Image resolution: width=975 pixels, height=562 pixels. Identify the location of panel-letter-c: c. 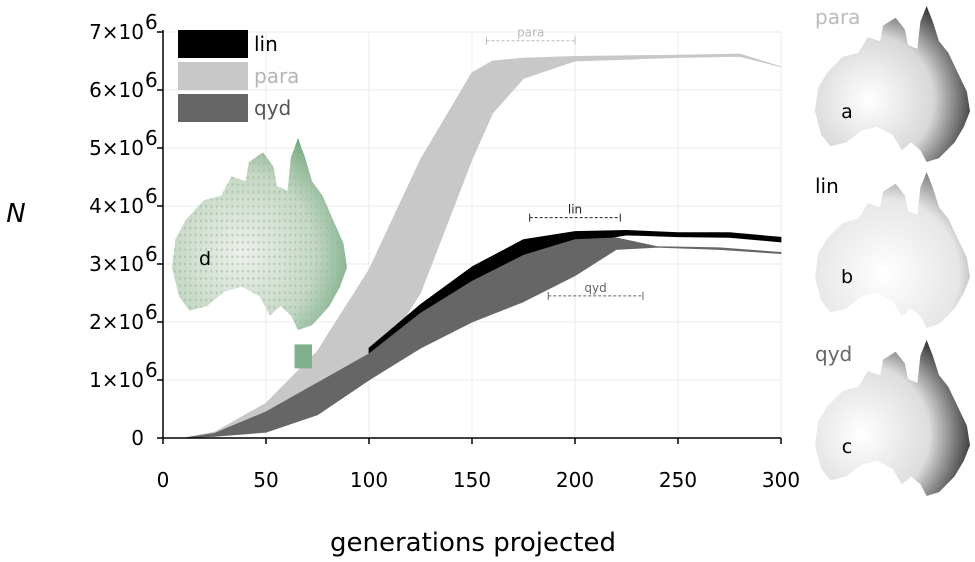
(847, 447).